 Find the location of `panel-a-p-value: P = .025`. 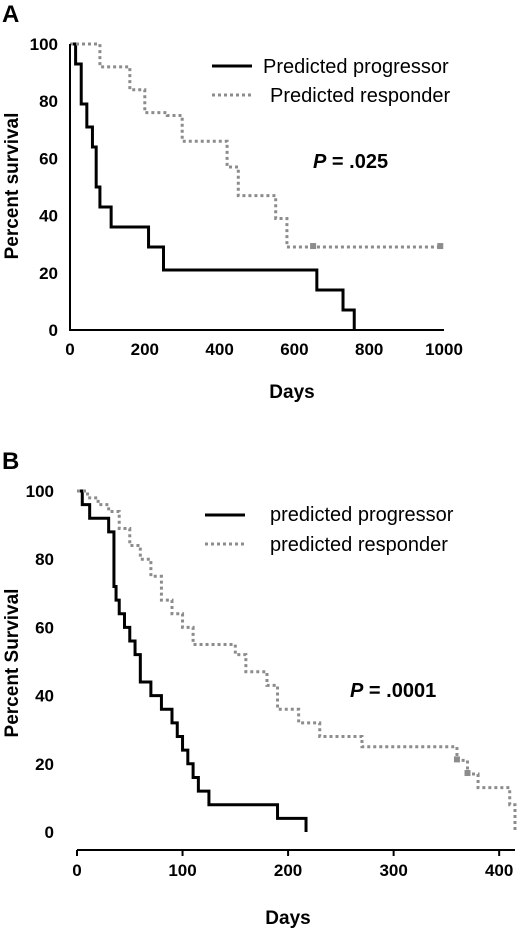

panel-a-p-value: P = .025 is located at coordinates (350, 162).